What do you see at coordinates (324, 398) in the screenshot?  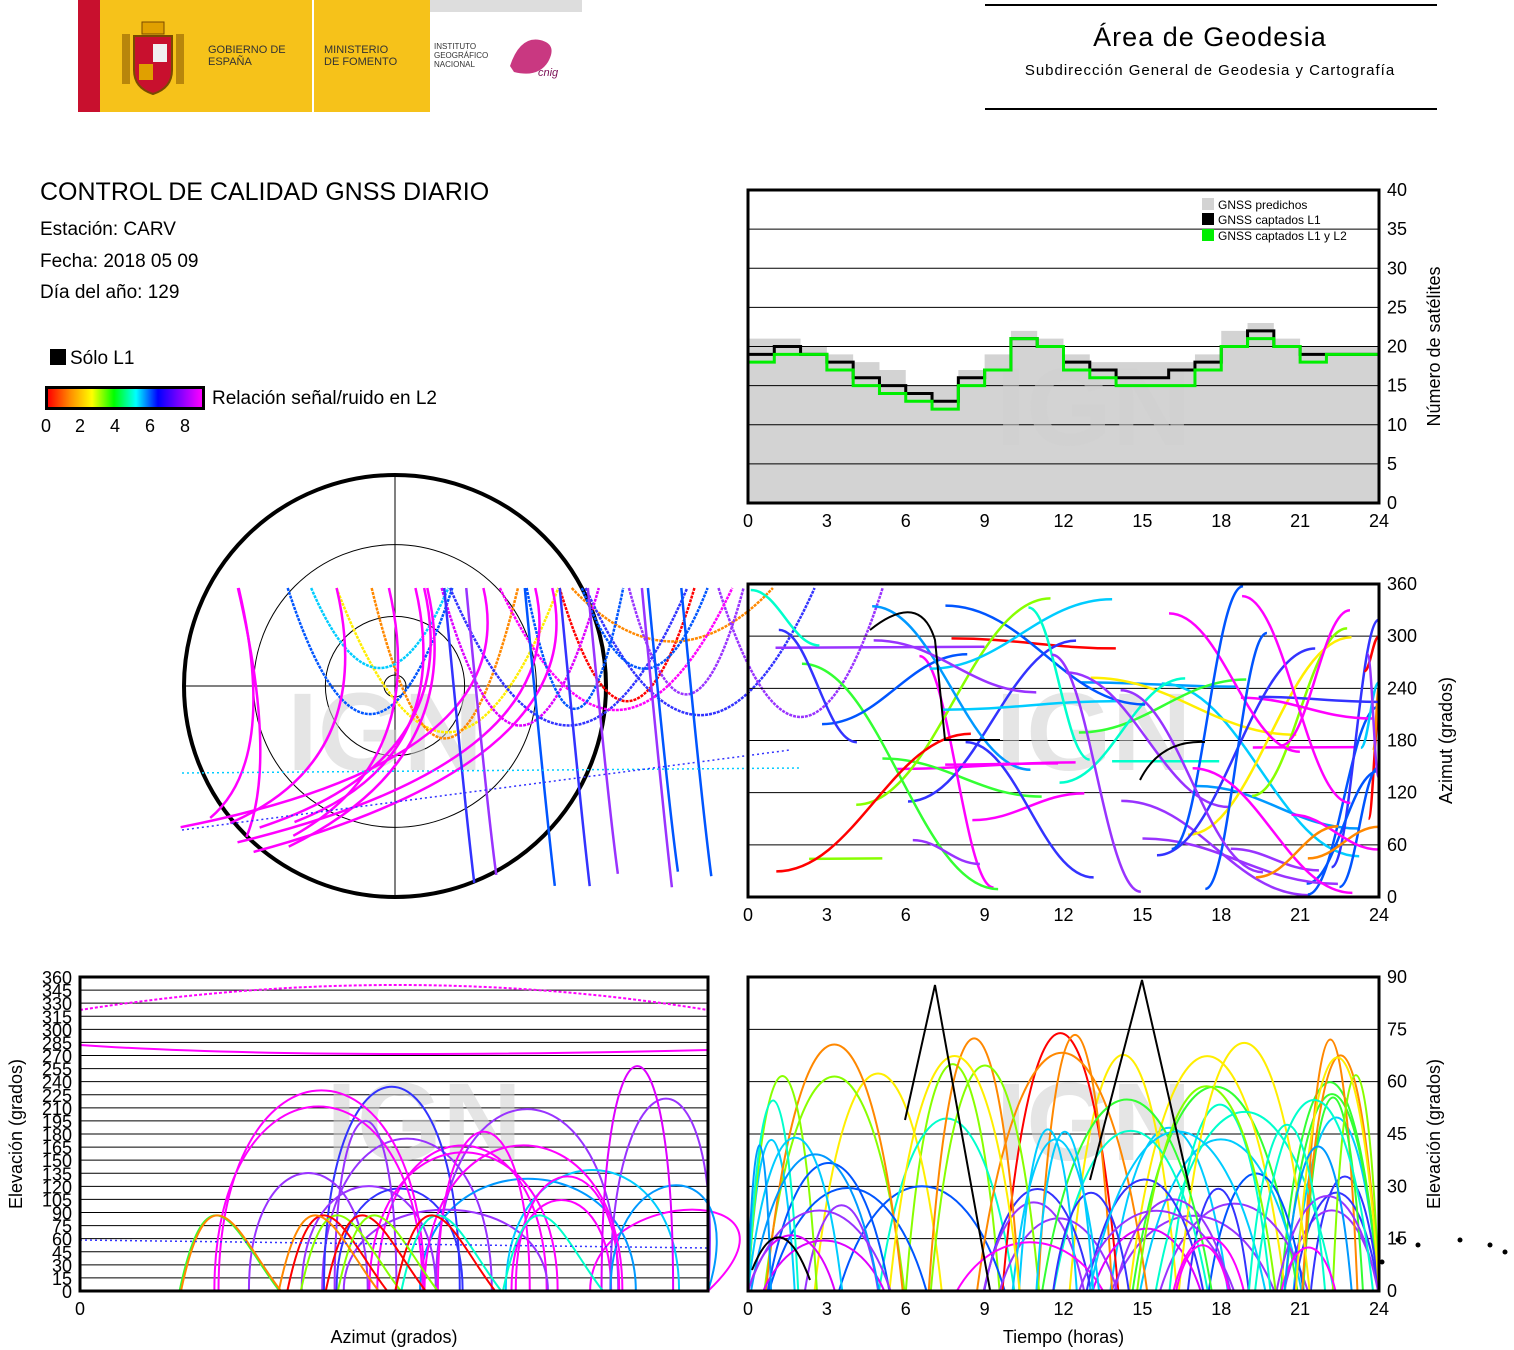 I see `snr-label: Relación señal/ruido en L2` at bounding box center [324, 398].